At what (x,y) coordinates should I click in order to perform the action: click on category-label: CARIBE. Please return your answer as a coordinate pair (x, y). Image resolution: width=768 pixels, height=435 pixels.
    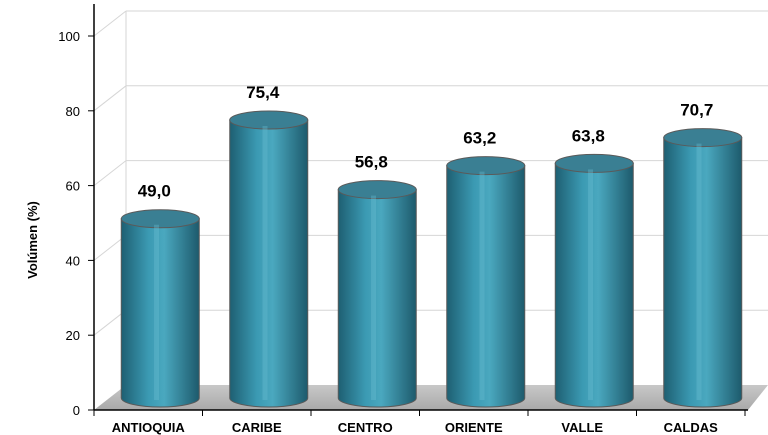
    Looking at the image, I should click on (257, 427).